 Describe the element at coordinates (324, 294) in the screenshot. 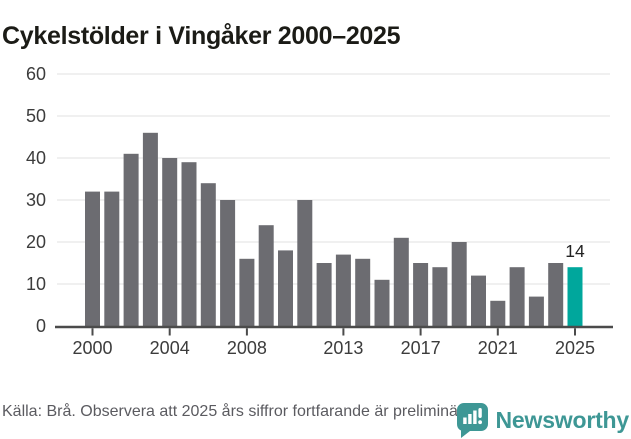

I see `bar-2012` at that location.